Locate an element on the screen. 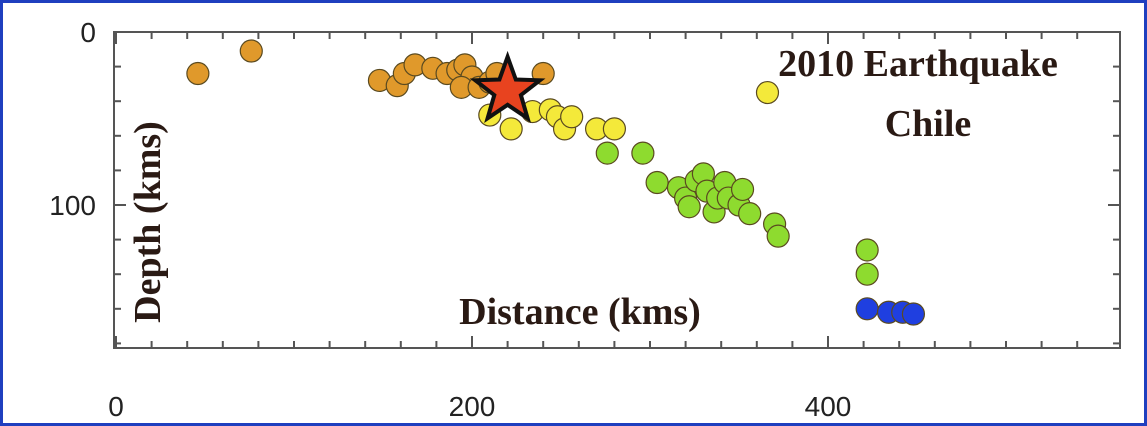 Image resolution: width=1147 pixels, height=426 pixels. y-axis-label: Depth (kms) is located at coordinates (148, 222).